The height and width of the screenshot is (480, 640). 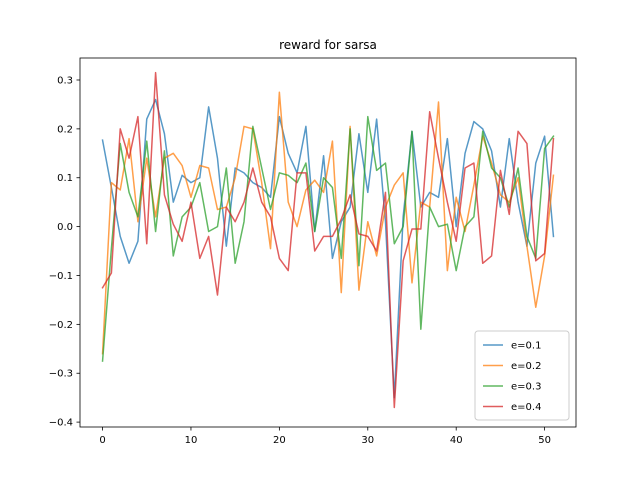 What do you see at coordinates (61, 423) in the screenshot?
I see `y-tick-label: −0.4` at bounding box center [61, 423].